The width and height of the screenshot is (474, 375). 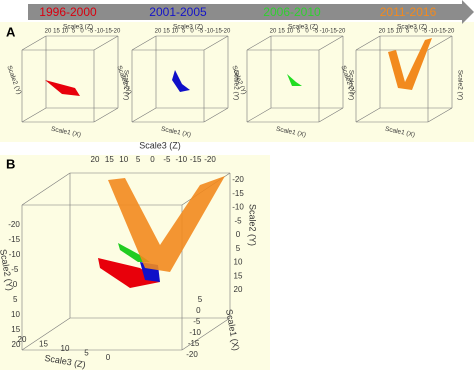 What do you see at coordinates (10, 163) in the screenshot?
I see `panel-label: B` at bounding box center [10, 163].